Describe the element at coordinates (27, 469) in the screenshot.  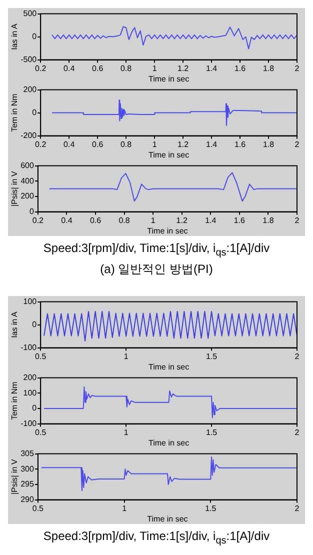
I see `y-tick-label: 300` at that location.